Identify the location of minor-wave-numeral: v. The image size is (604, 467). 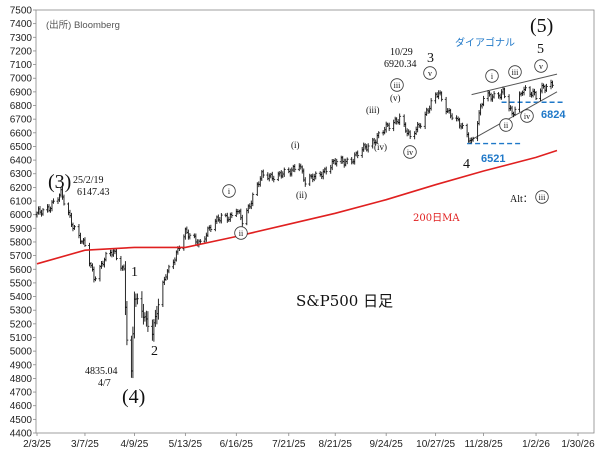
(541, 66).